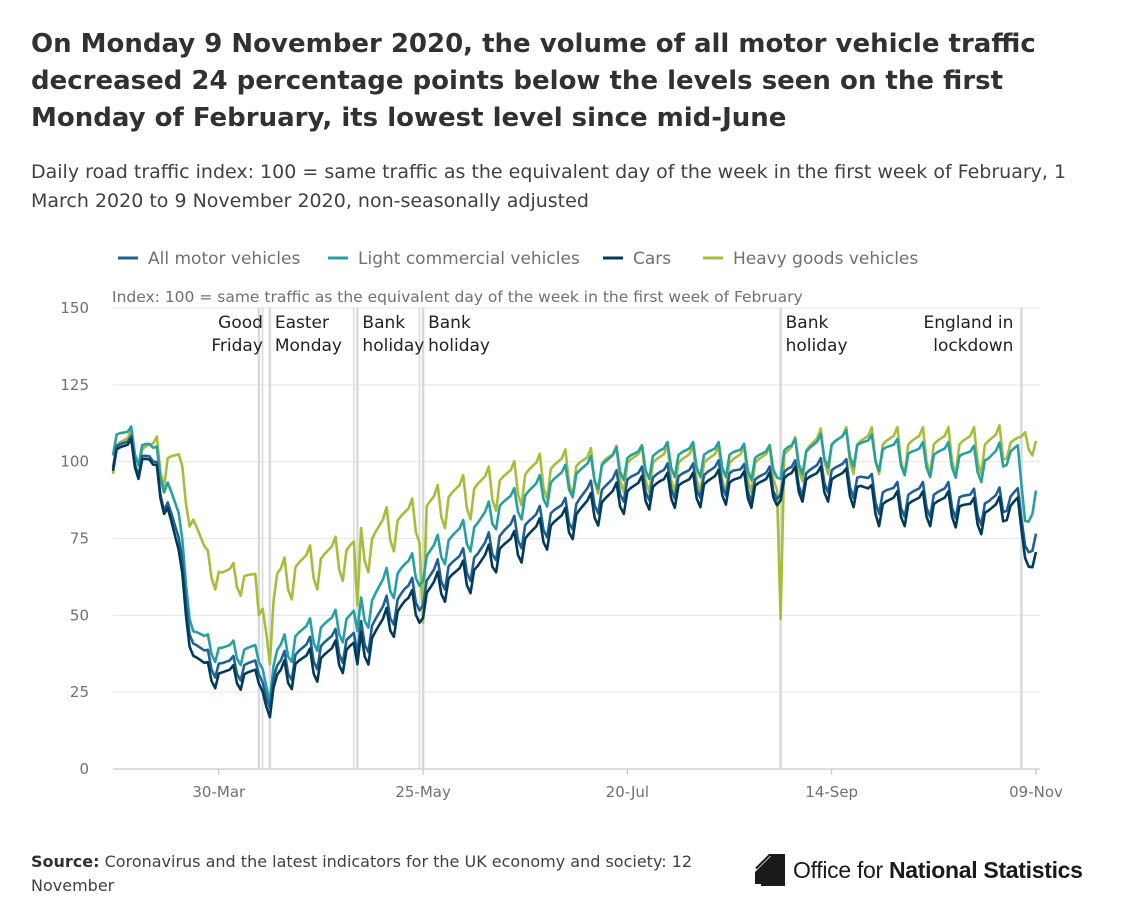  I want to click on x-tick-label: 25-May, so click(423, 792).